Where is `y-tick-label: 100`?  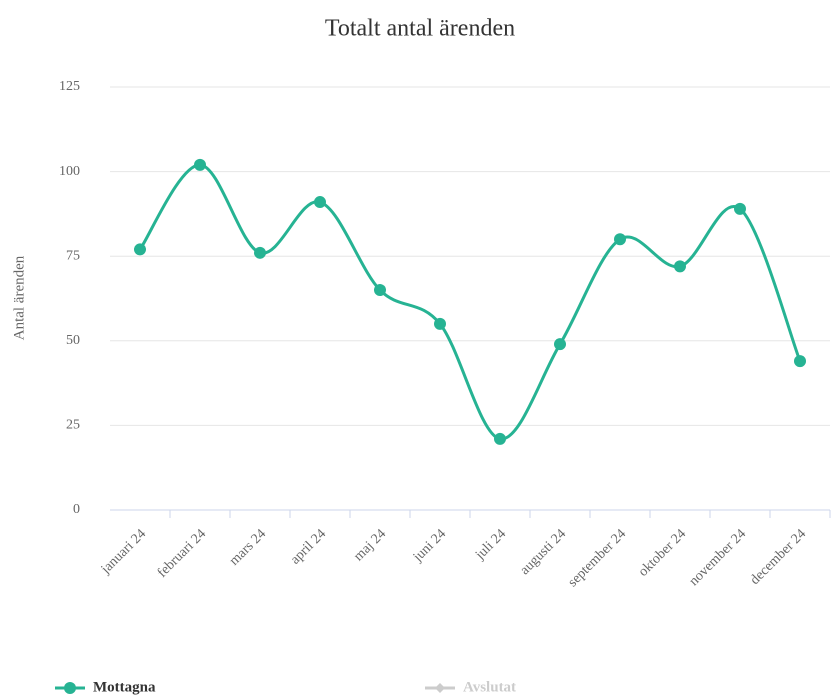 y-tick-label: 100 is located at coordinates (69, 171).